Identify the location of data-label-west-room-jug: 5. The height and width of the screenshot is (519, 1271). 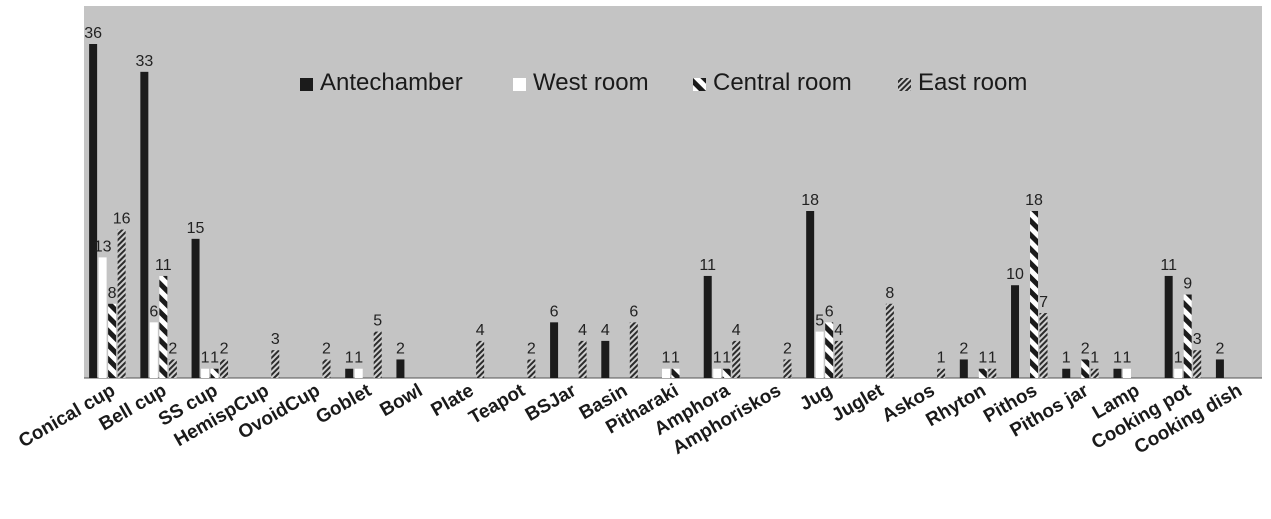
(819, 321).